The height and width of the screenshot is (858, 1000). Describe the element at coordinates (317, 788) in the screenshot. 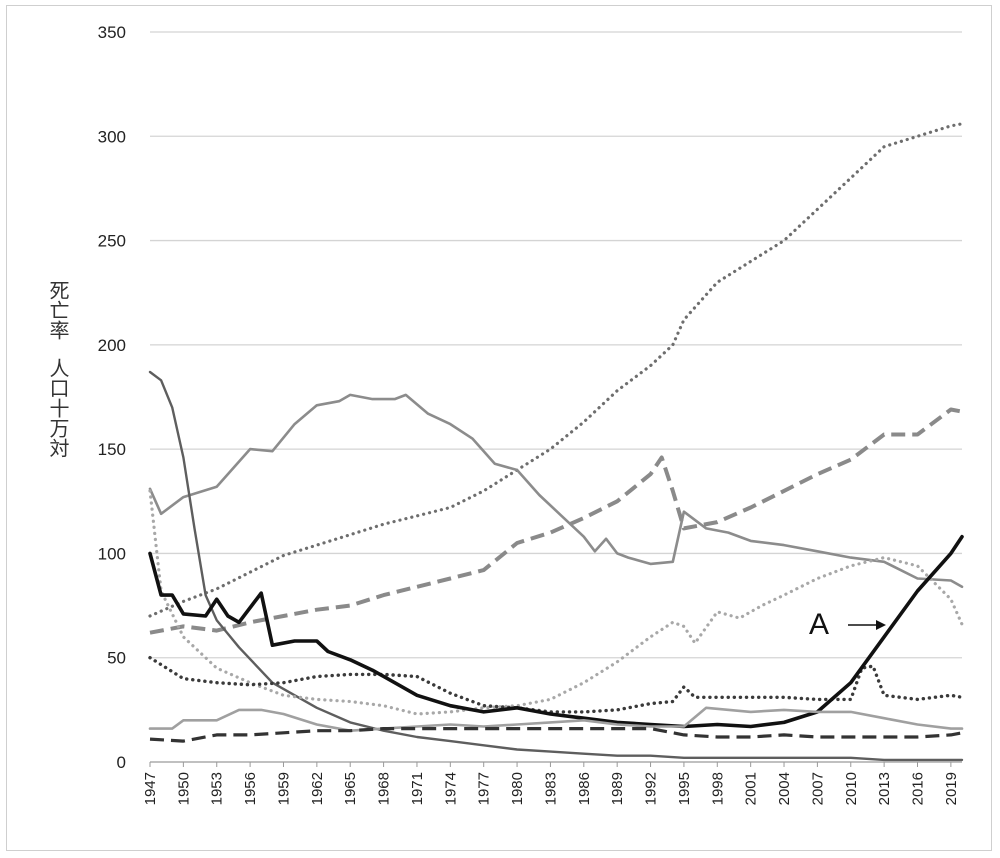

I see `x-tick-label: 1962` at that location.